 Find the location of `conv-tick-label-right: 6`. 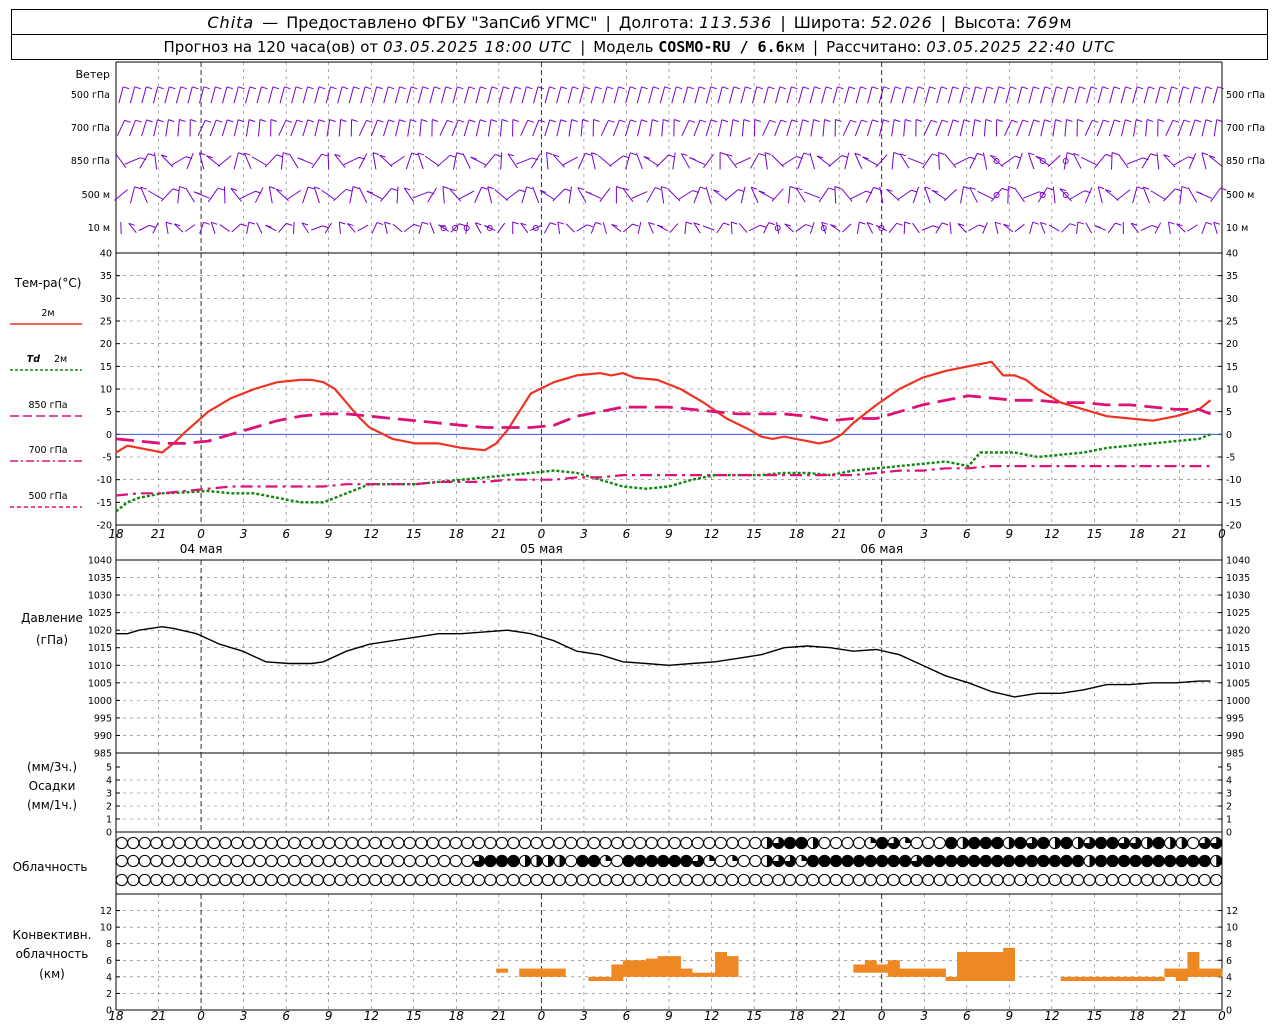

conv-tick-label-right: 6 is located at coordinates (1229, 961).